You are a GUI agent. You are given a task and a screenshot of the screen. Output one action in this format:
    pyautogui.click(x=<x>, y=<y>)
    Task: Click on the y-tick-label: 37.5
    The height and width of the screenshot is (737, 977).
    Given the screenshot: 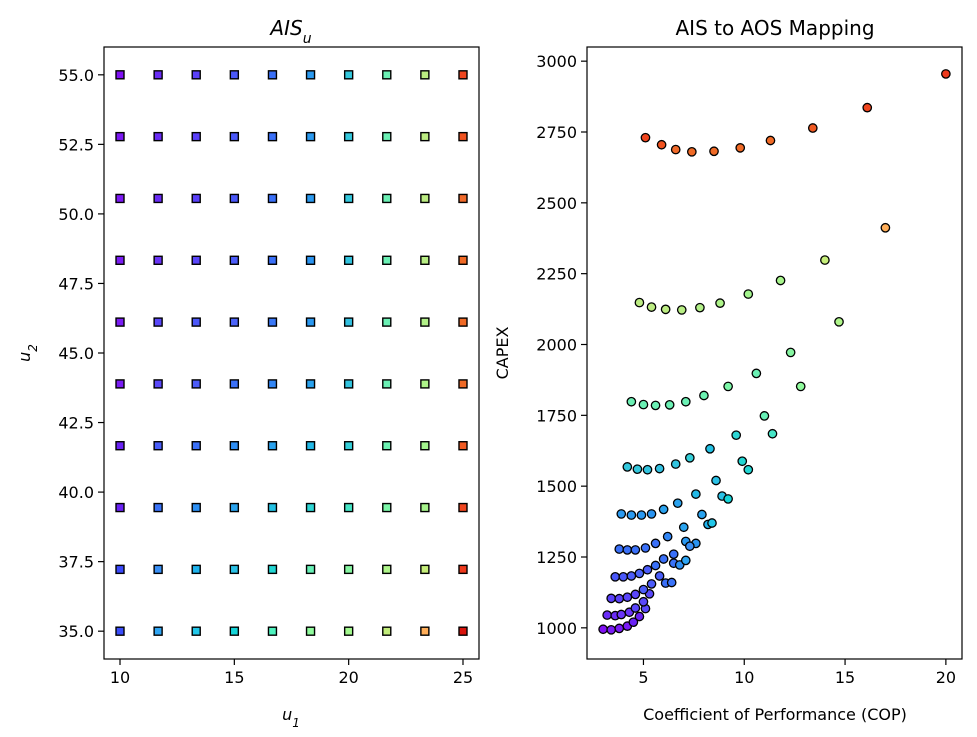 What is the action you would take?
    pyautogui.click(x=76, y=562)
    